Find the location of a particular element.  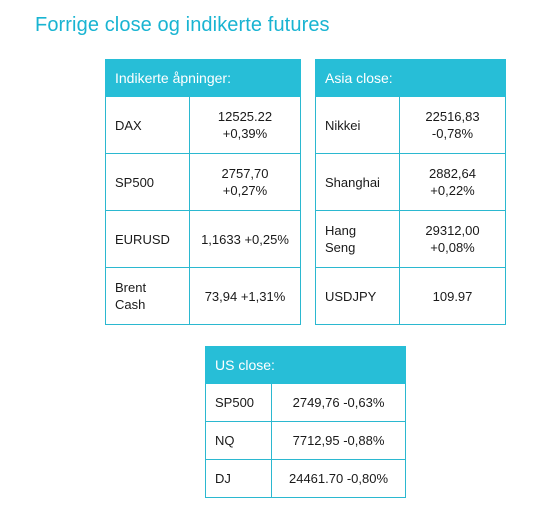

value-change: -0,78% is located at coordinates (452, 133).